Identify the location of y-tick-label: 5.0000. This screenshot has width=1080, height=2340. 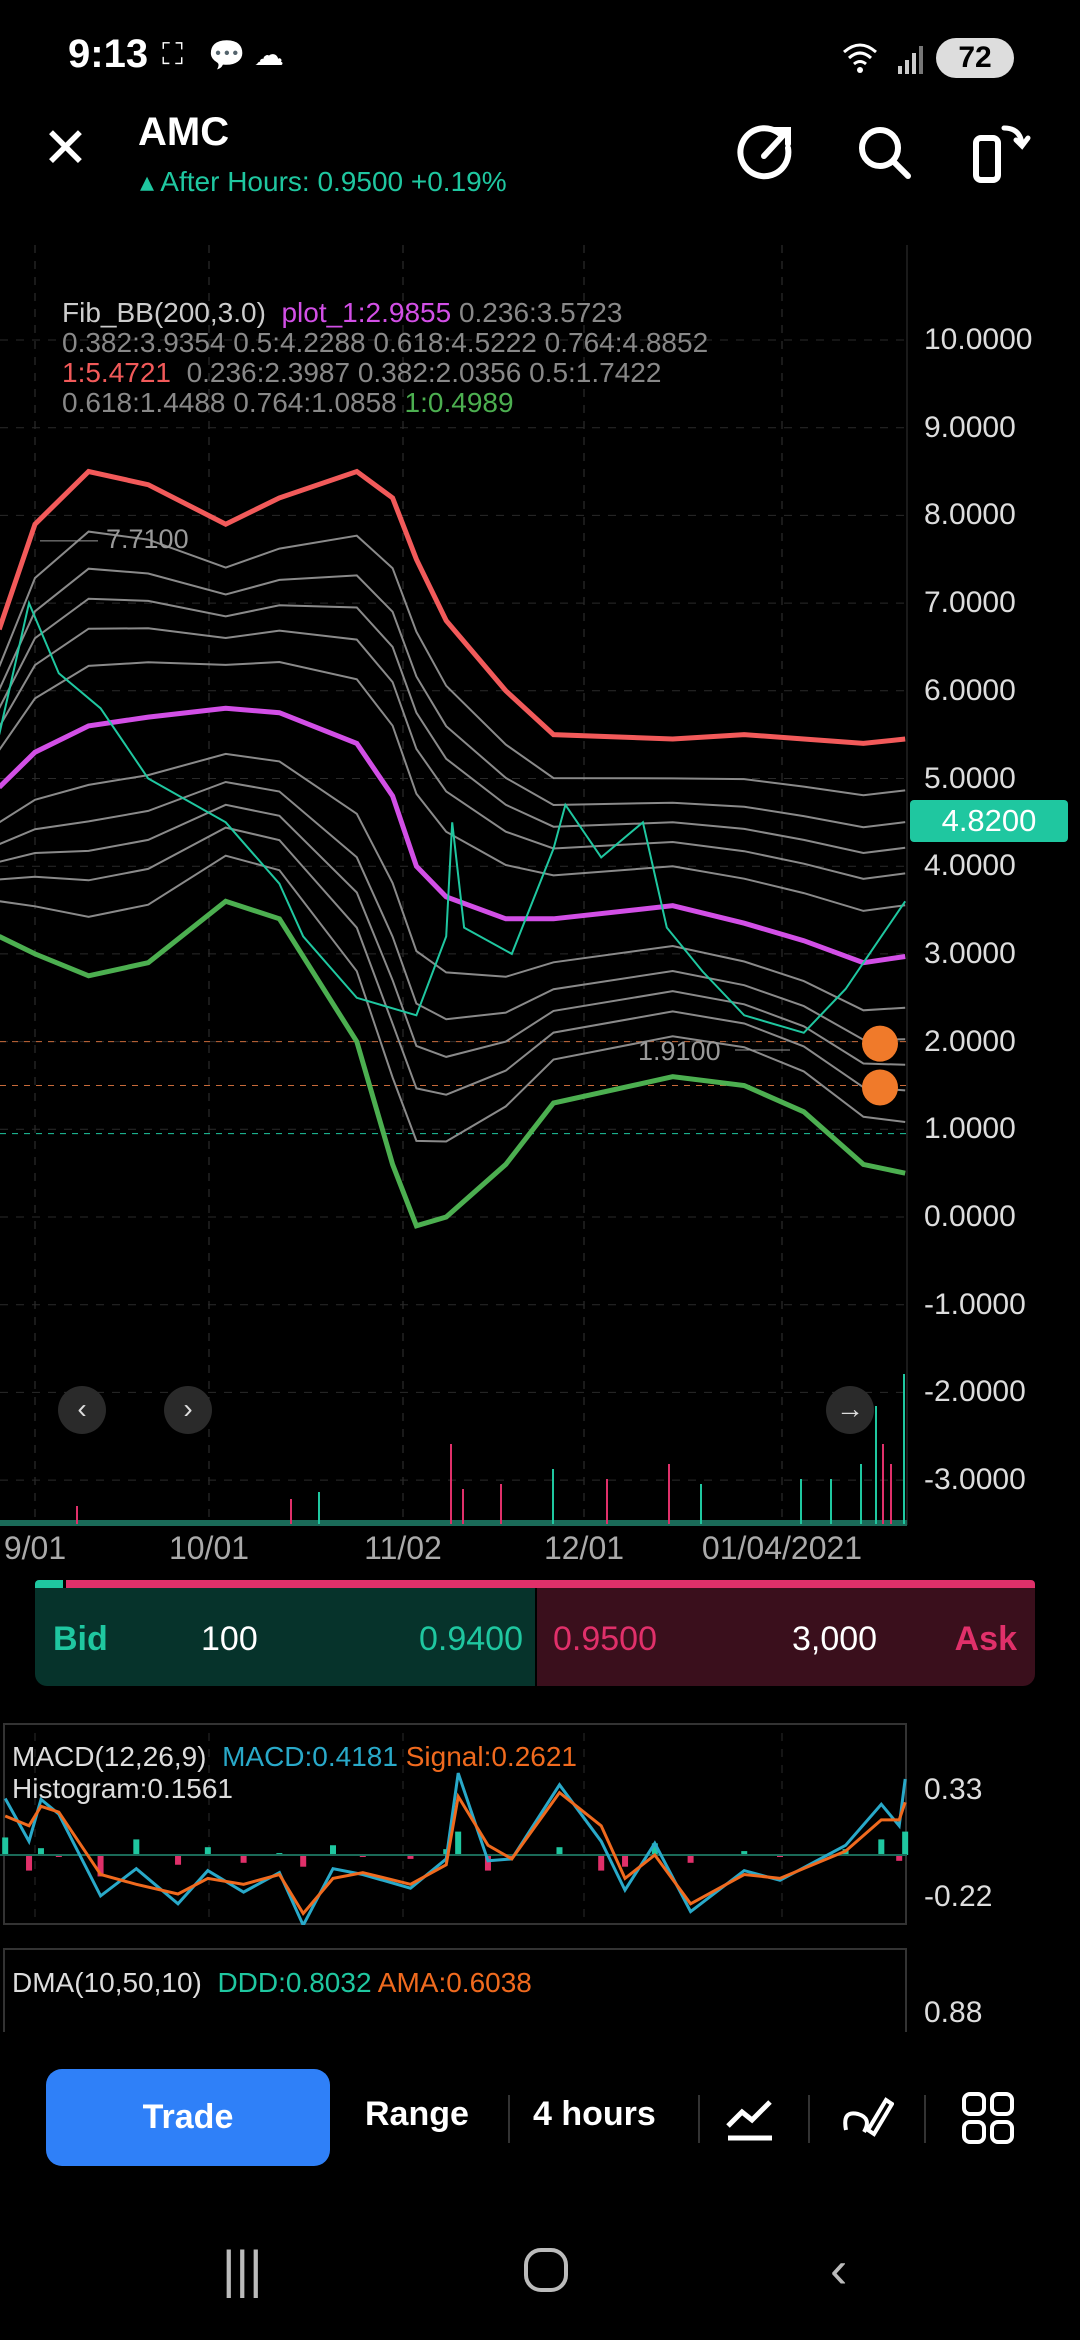
(970, 778).